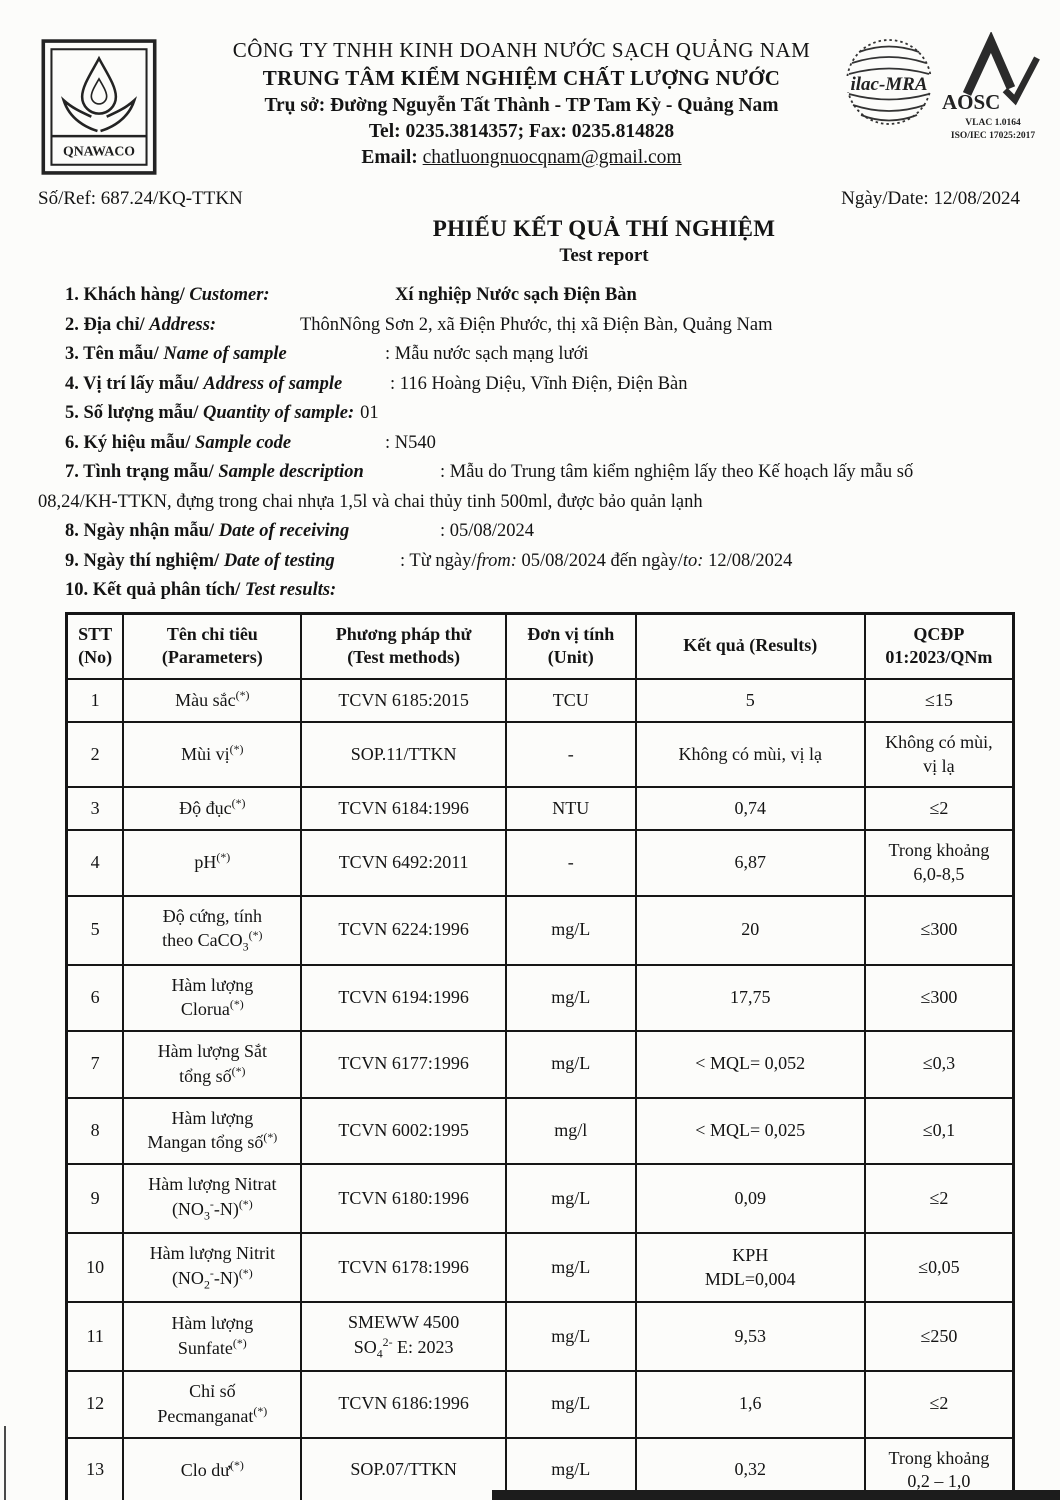 This screenshot has height=1500, width=1060. Describe the element at coordinates (403, 646) in the screenshot. I see `header-method: Phương pháp thử (Test methods)` at that location.